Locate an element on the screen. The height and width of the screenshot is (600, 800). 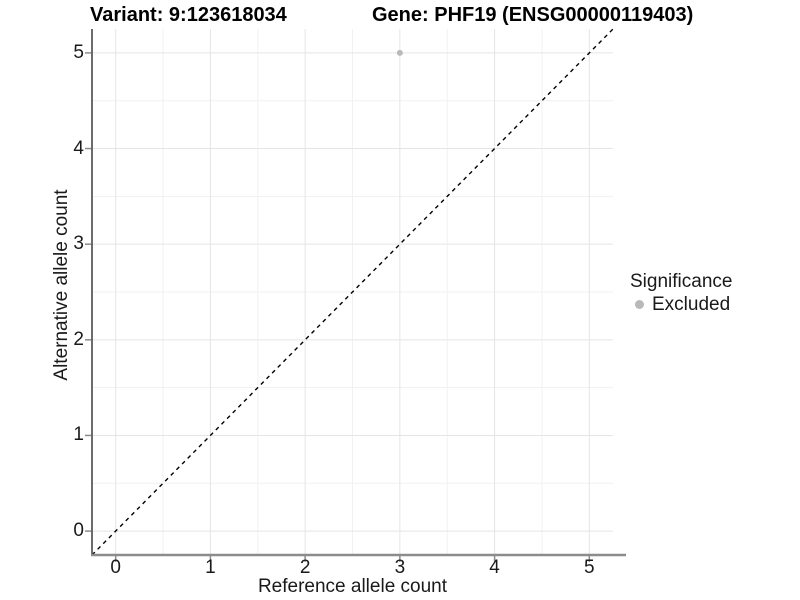
legend-title: Significance is located at coordinates (681, 281).